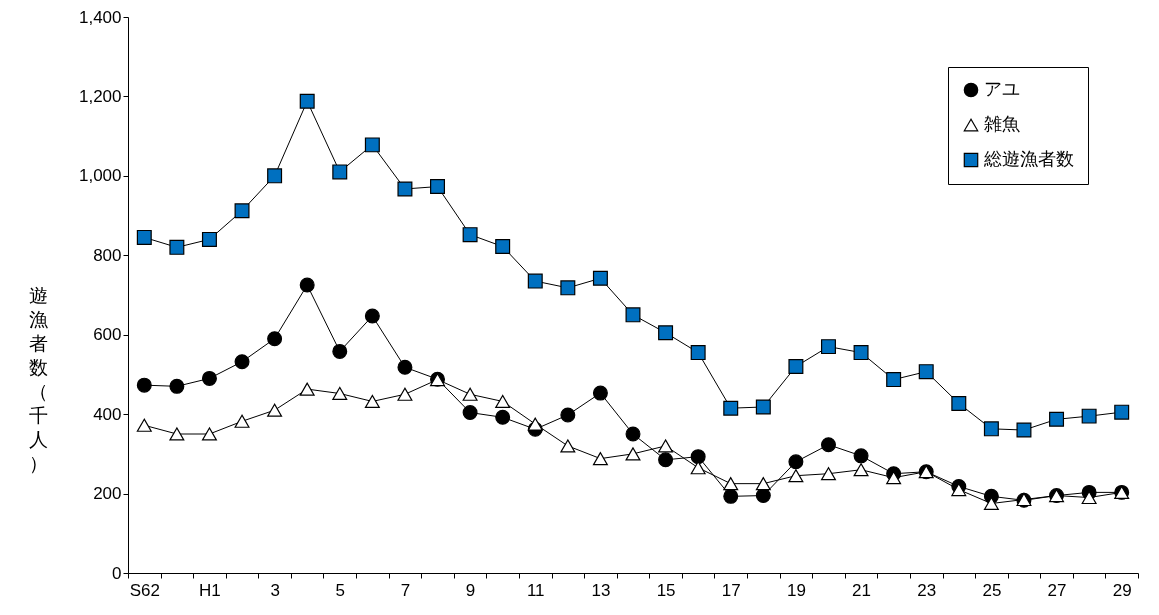 The height and width of the screenshot is (615, 1159). What do you see at coordinates (107, 414) in the screenshot?
I see `y-tick-label: 400` at bounding box center [107, 414].